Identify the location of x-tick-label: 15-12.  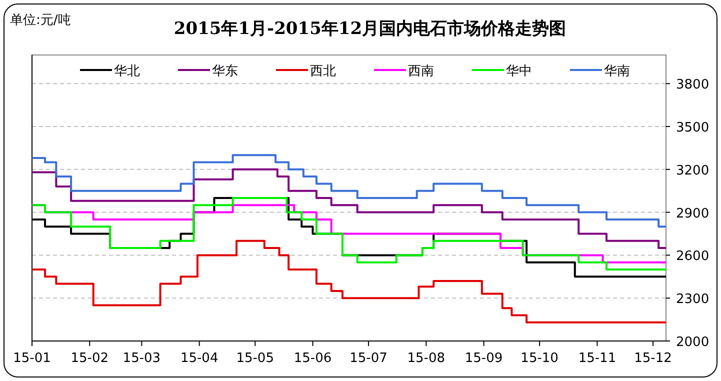
(653, 358).